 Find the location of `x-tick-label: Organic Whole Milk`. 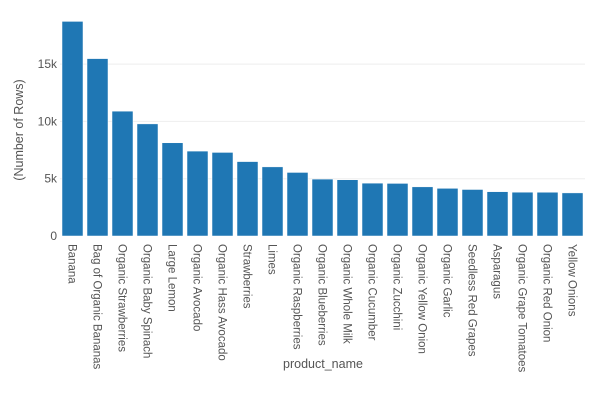

x-tick-label: Organic Whole Milk is located at coordinates (347, 294).